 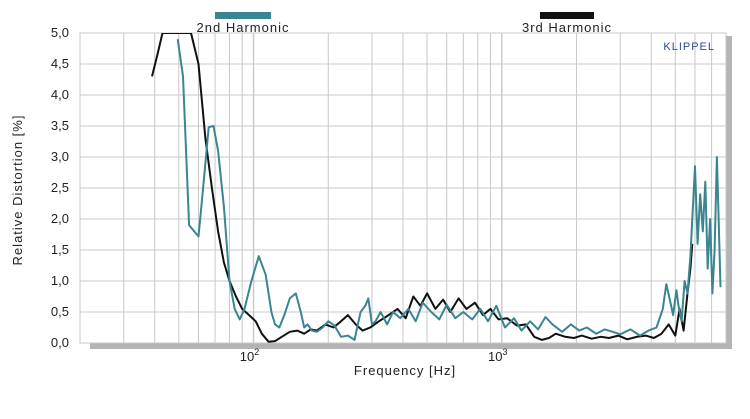 I want to click on frame-shadow-bottom, so click(x=411, y=346).